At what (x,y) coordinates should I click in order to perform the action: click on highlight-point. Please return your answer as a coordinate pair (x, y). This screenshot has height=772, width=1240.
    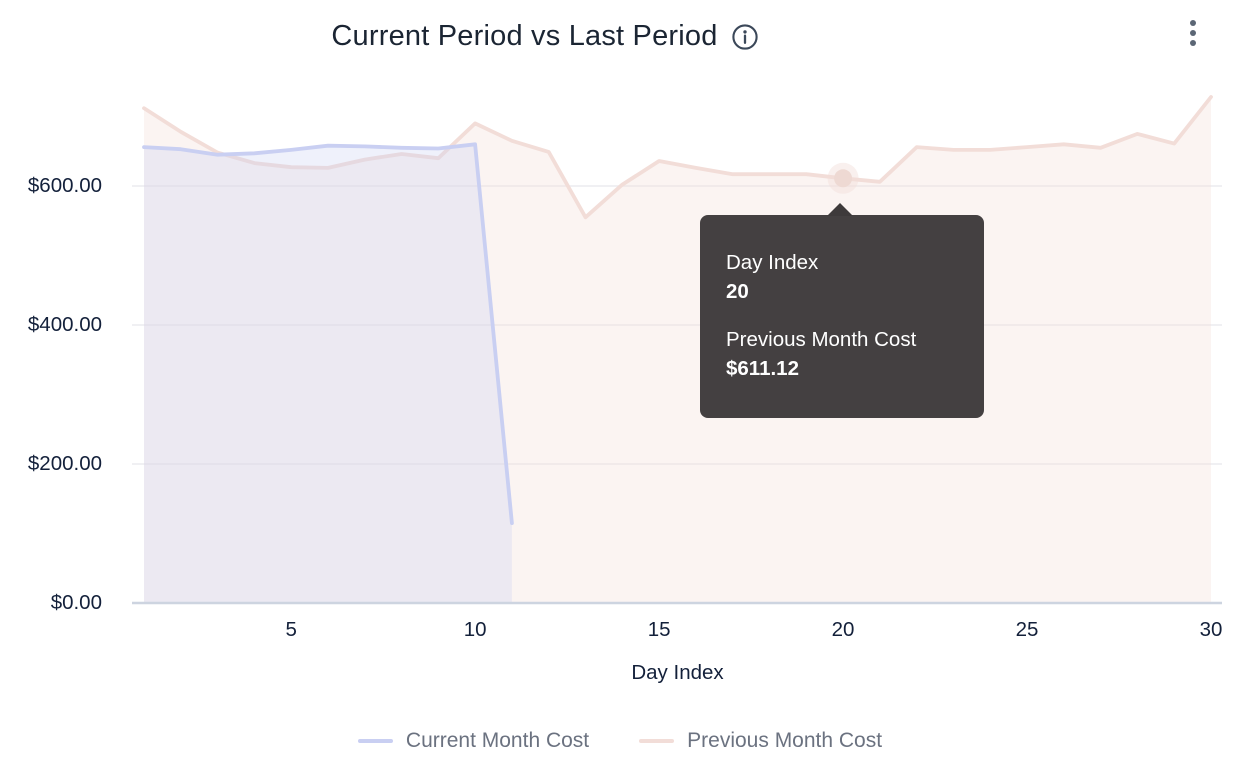
    Looking at the image, I should click on (843, 178).